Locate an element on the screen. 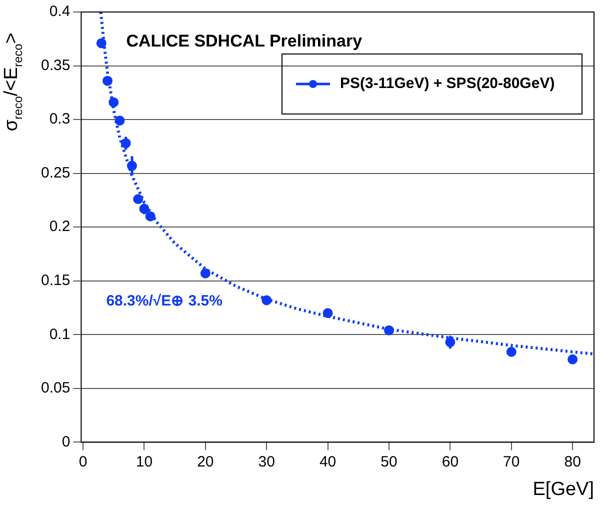 The width and height of the screenshot is (600, 505). x-tick-label: 0 is located at coordinates (83, 461).